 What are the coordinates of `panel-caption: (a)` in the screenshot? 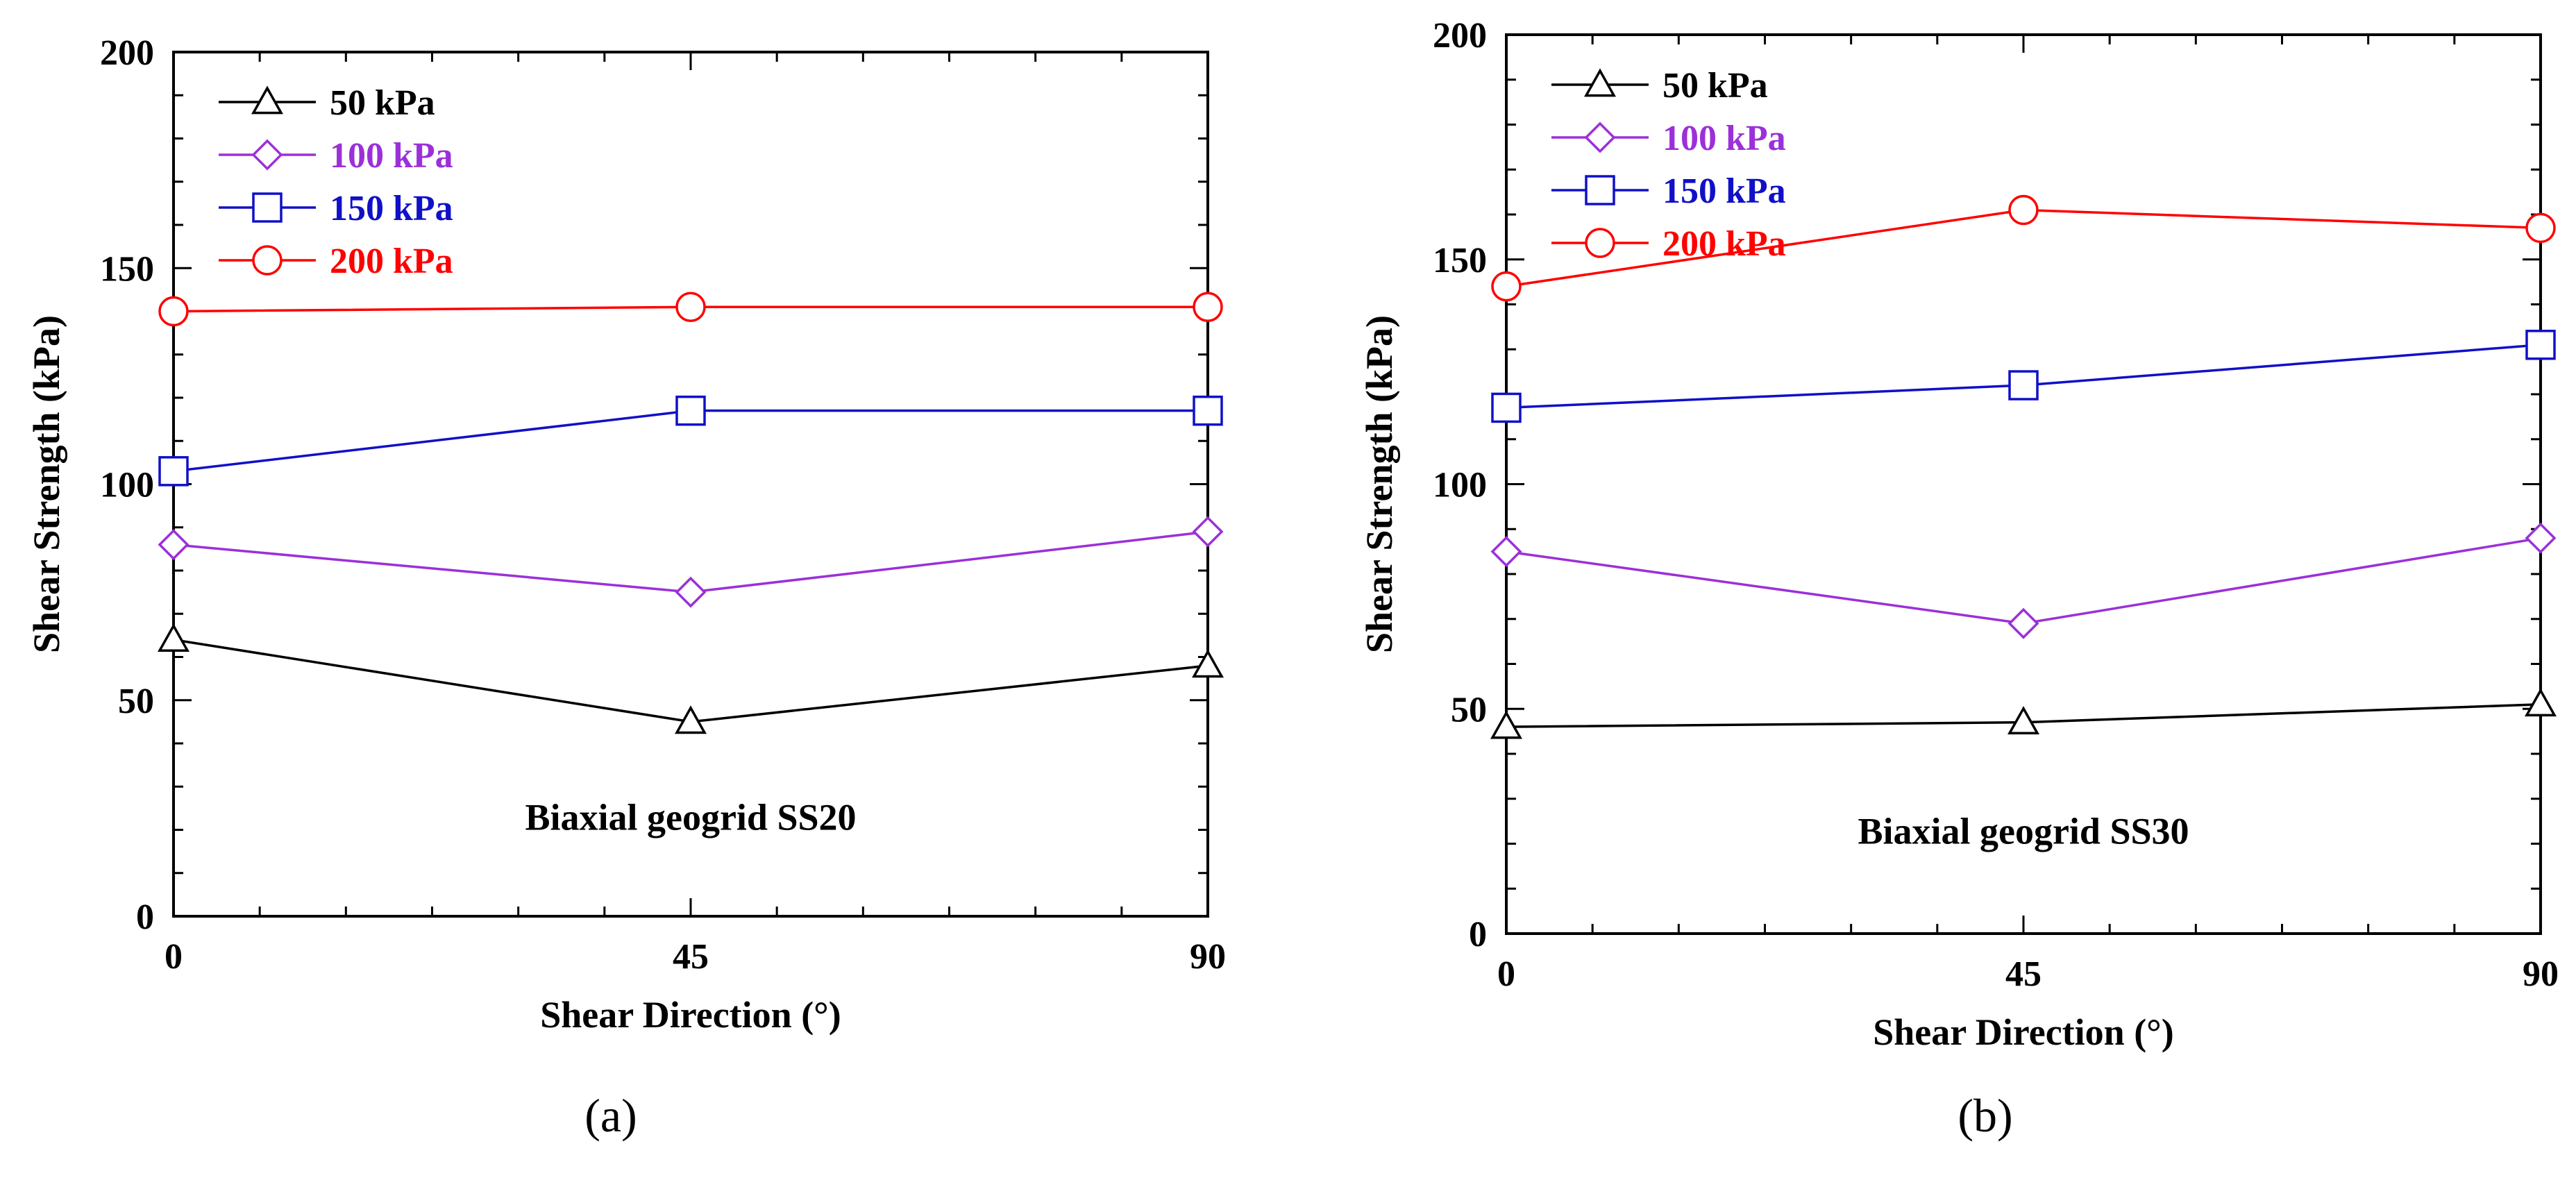 It's located at (610, 1115).